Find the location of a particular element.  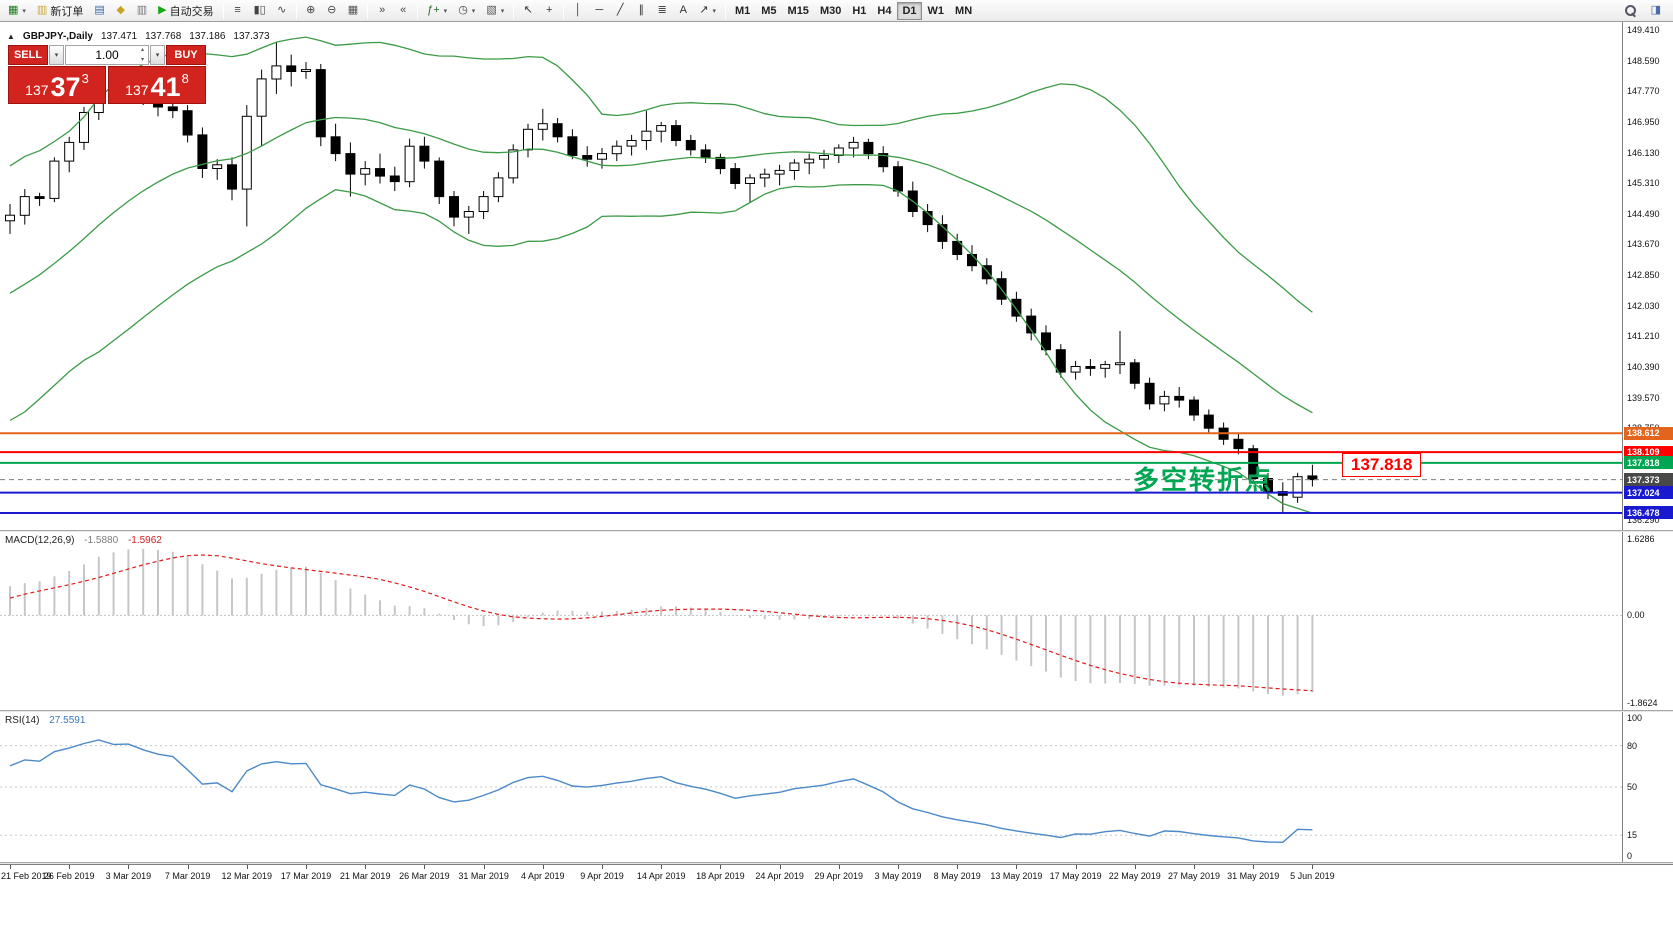

timeframe-m5-button: M5 is located at coordinates (768, 11).